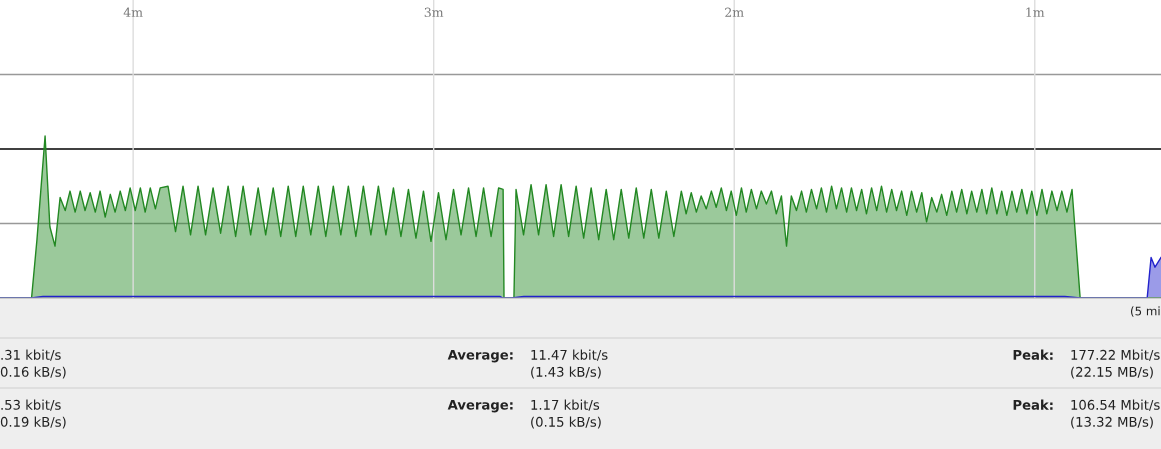 The height and width of the screenshot is (449, 1161). What do you see at coordinates (133, 12) in the screenshot?
I see `x-tick-label: 4m` at bounding box center [133, 12].